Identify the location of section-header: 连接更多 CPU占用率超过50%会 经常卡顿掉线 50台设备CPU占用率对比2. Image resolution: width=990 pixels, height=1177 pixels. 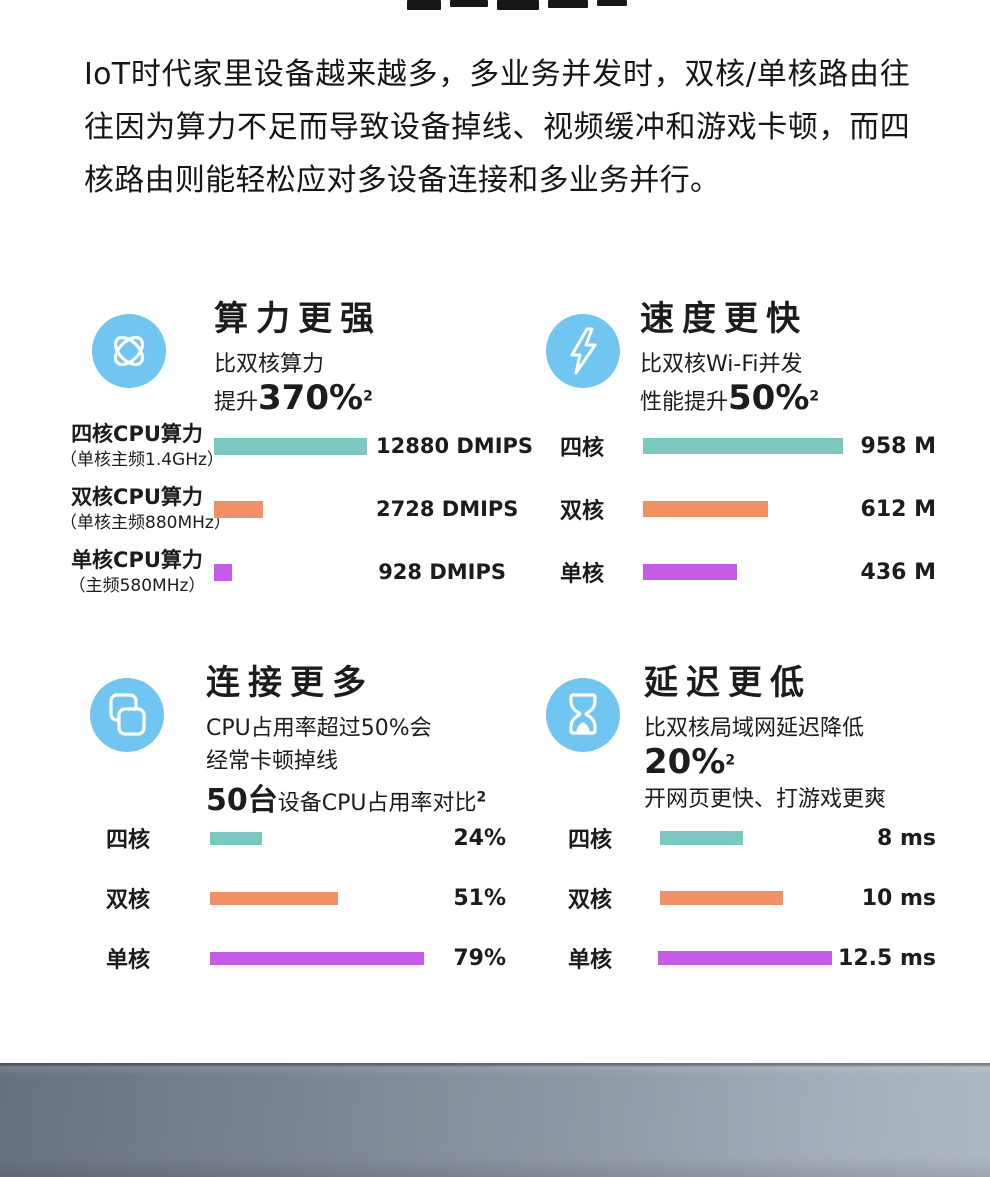
(283, 741).